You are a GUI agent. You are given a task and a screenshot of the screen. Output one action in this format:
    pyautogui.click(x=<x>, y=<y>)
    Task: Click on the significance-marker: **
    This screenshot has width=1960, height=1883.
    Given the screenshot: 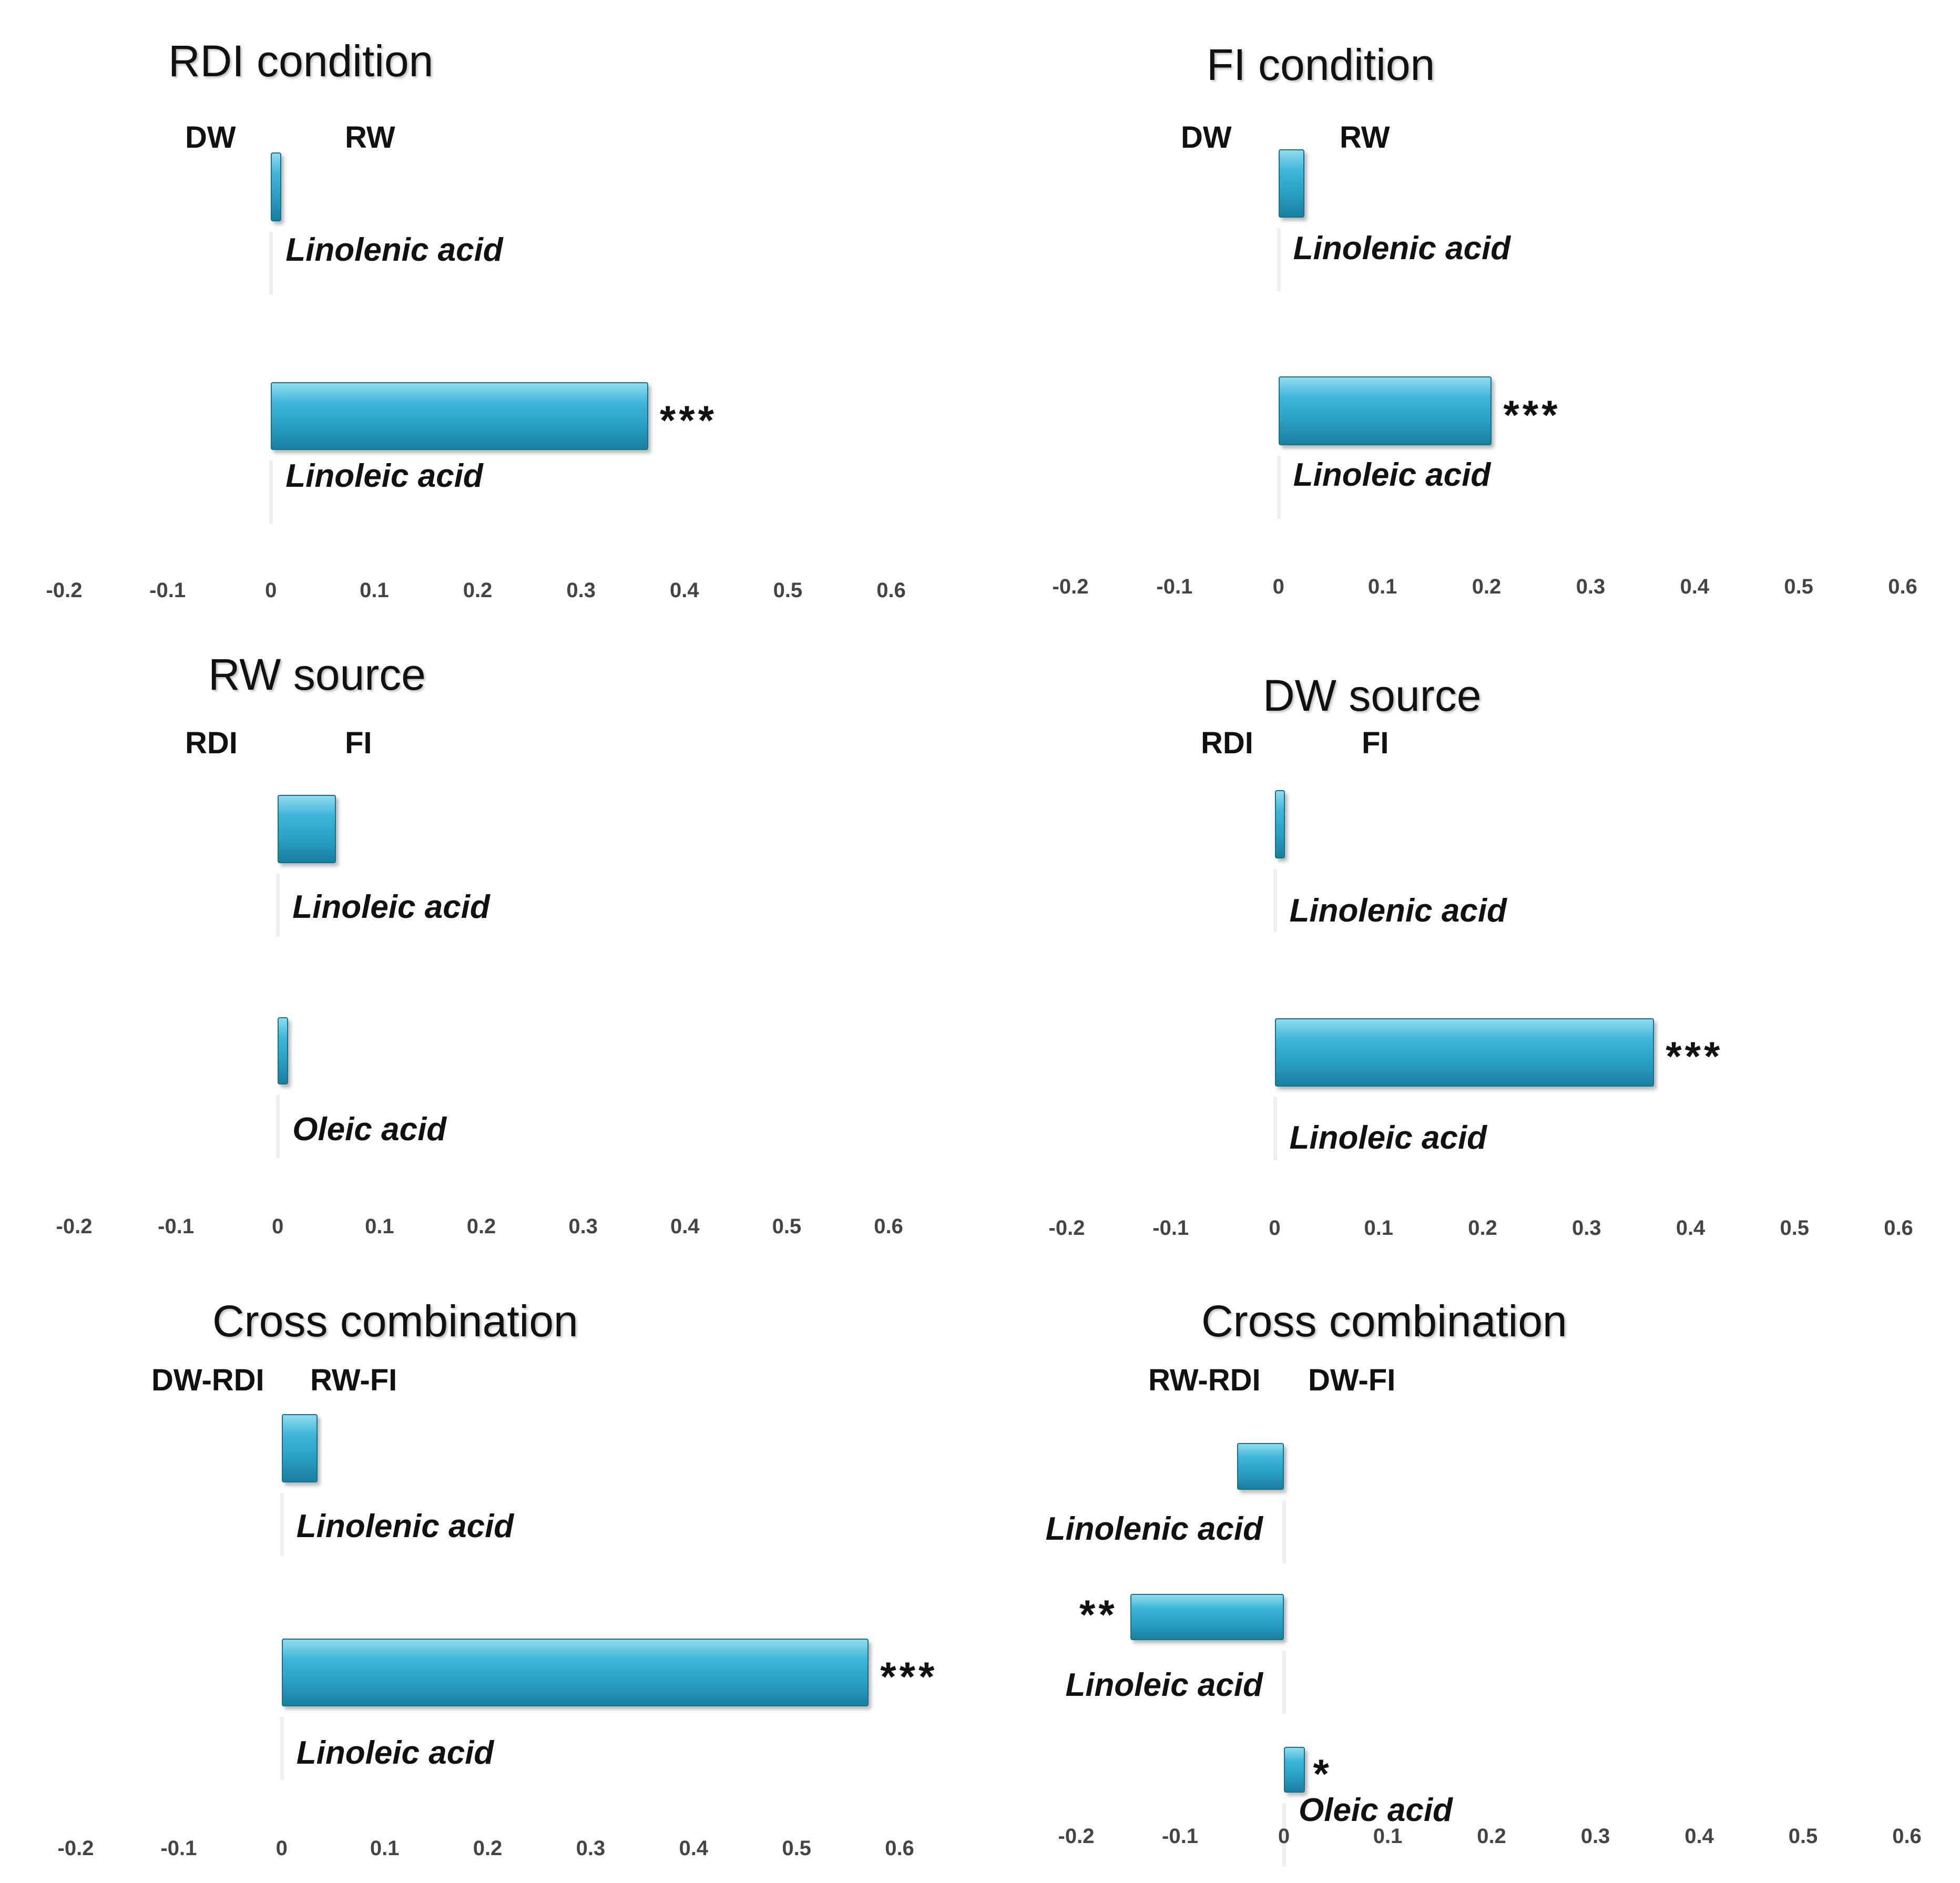 What is the action you would take?
    pyautogui.click(x=1098, y=1614)
    